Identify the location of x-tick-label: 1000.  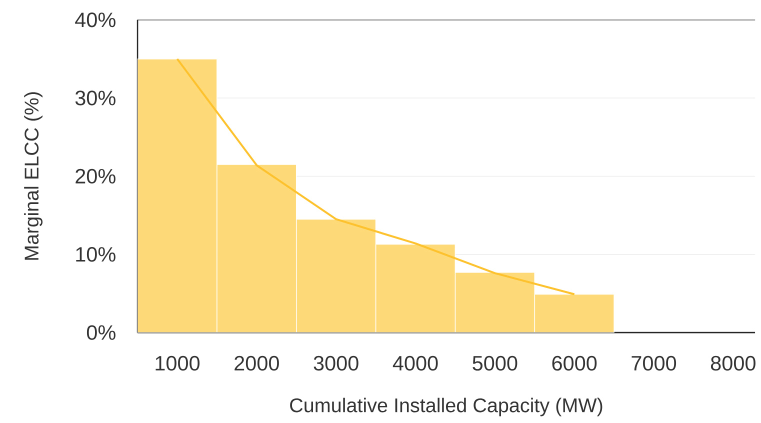
(178, 363).